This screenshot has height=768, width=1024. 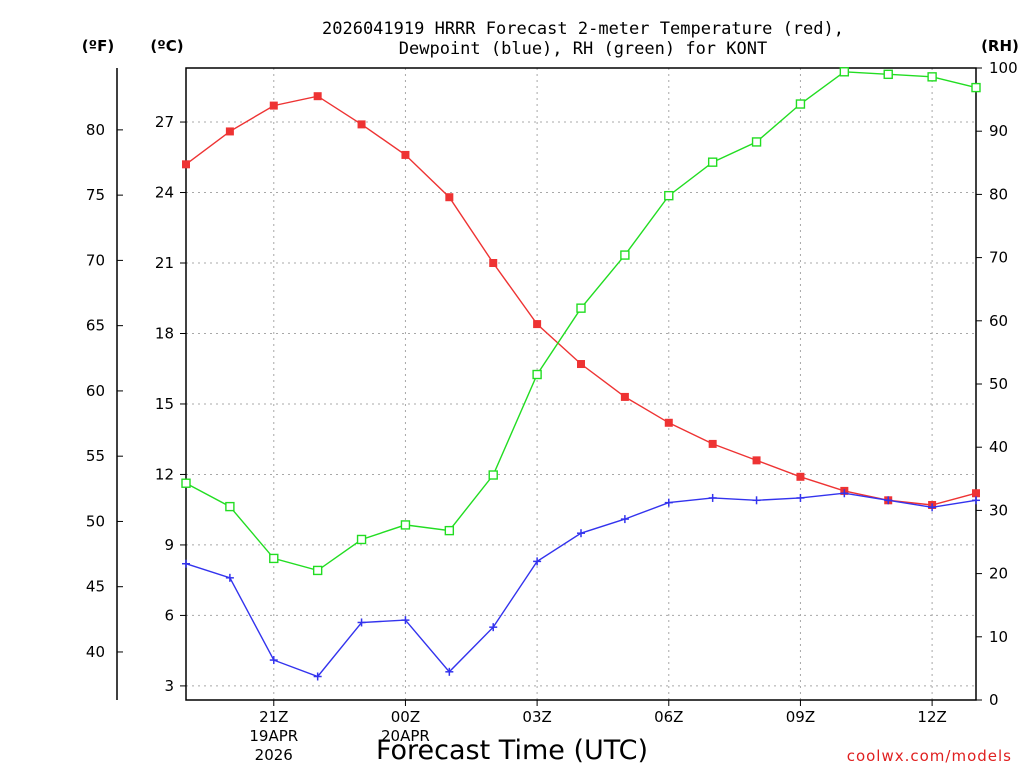 What do you see at coordinates (668, 717) in the screenshot?
I see `x-tick-label: 06Z` at bounding box center [668, 717].